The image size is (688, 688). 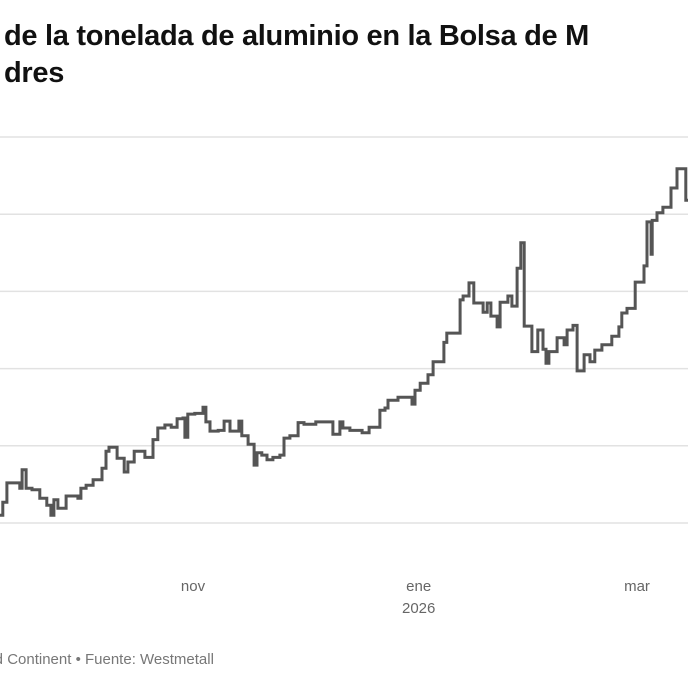 What do you see at coordinates (193, 586) in the screenshot?
I see `x-tick-label: nov` at bounding box center [193, 586].